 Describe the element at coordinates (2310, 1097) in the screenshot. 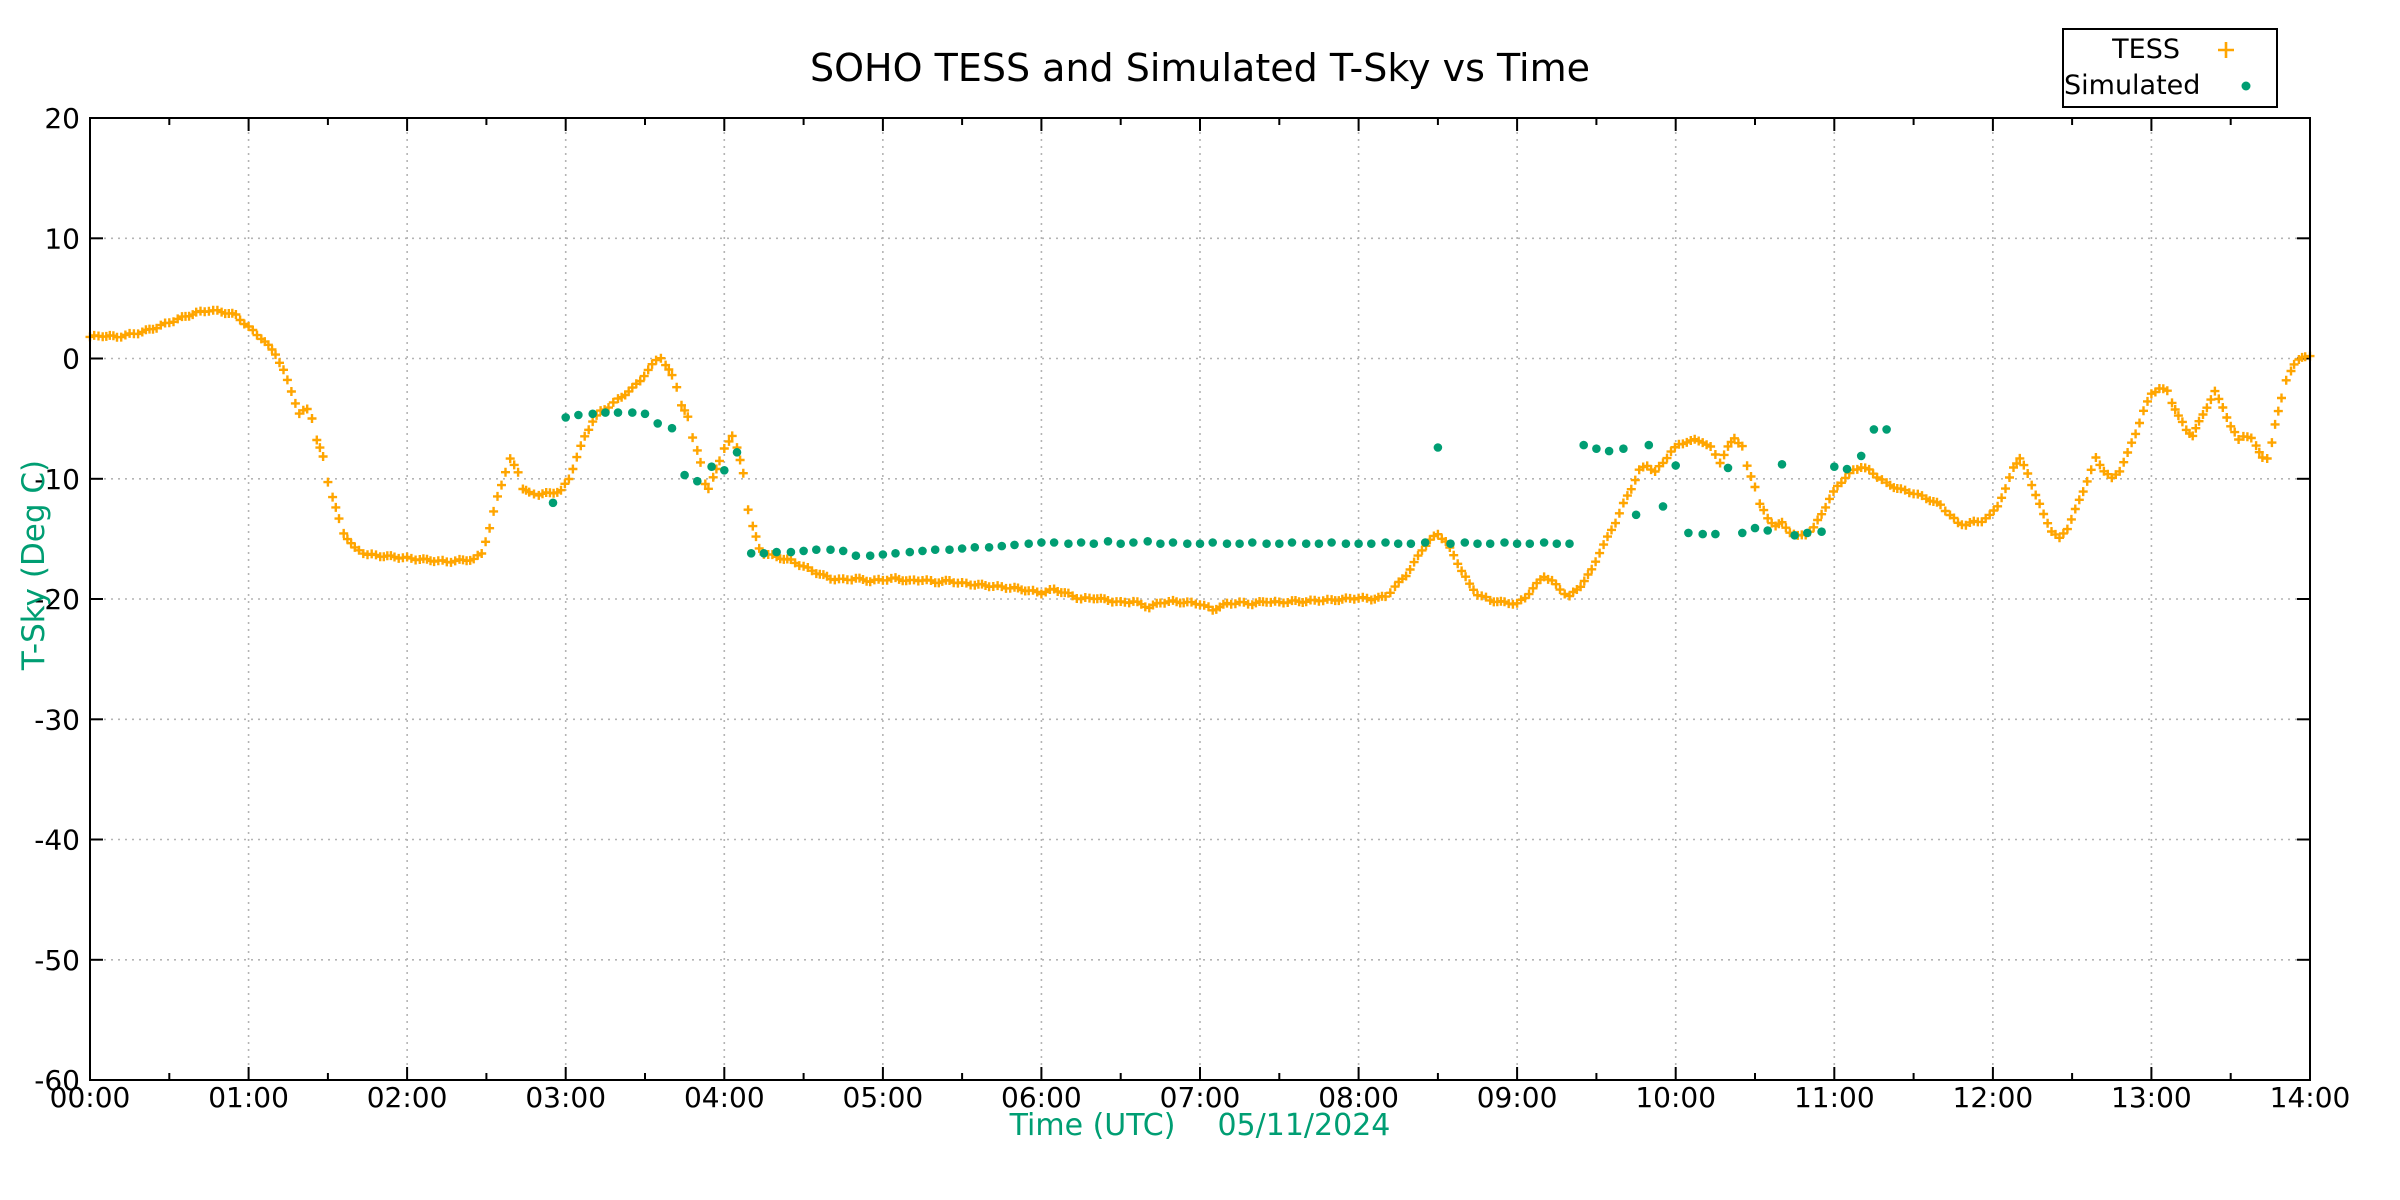

I see `svg-text: 14:00` at that location.